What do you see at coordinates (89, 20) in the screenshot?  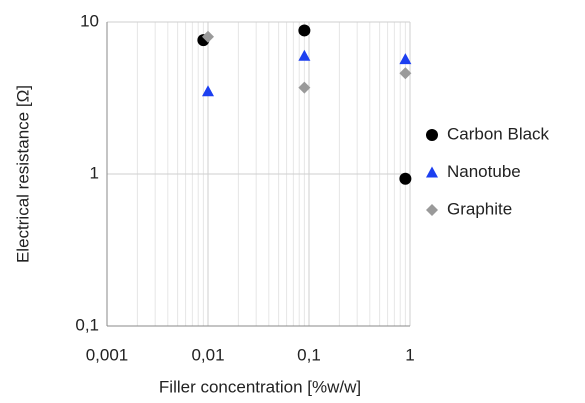 I see `y-tick-label: 10` at bounding box center [89, 20].